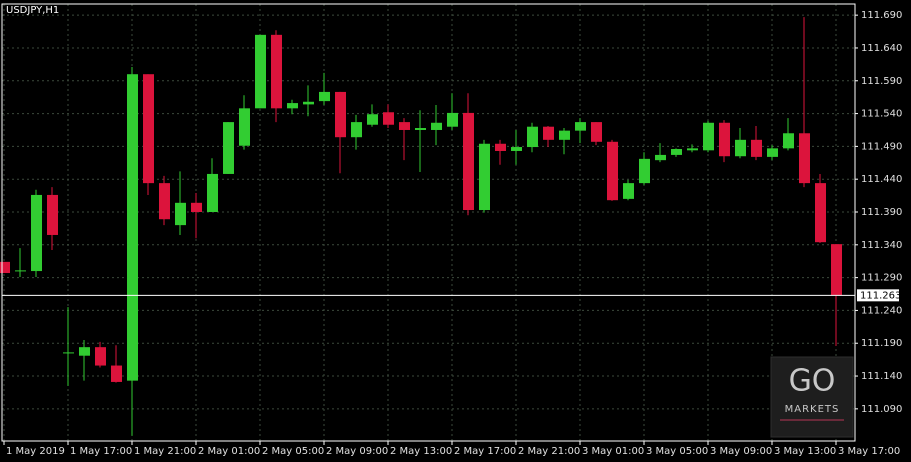 Image resolution: width=911 pixels, height=462 pixels. Describe the element at coordinates (357, 451) in the screenshot. I see `x-tick-label: 2 May 09:00` at that location.